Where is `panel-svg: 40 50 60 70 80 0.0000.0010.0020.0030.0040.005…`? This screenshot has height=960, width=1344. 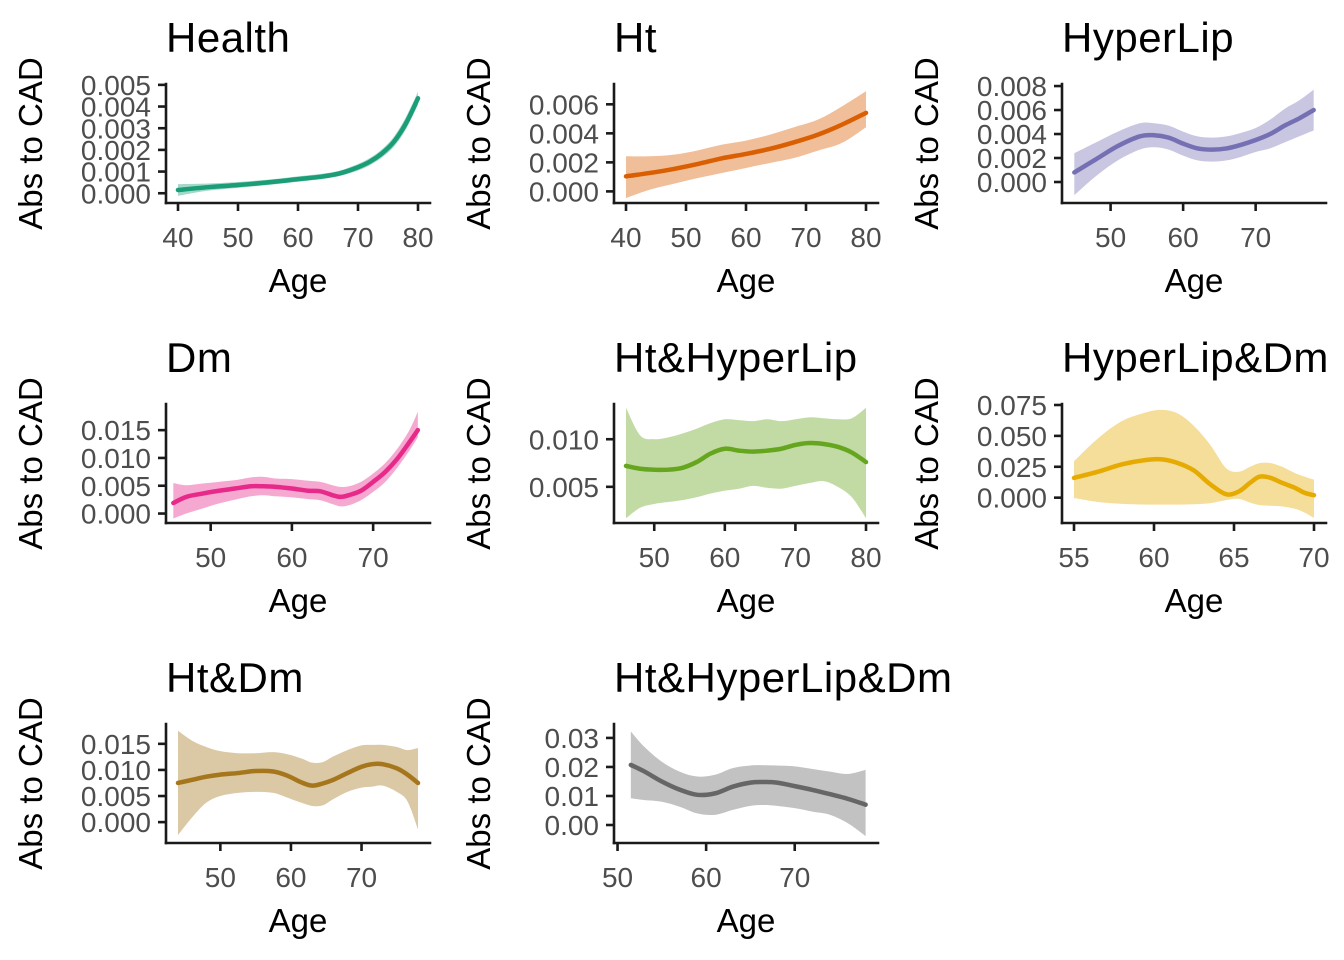 panel-svg: 40 50 60 70 80 0.0000.0010.0020.0030.0040.005… is located at coordinates (223, 156).